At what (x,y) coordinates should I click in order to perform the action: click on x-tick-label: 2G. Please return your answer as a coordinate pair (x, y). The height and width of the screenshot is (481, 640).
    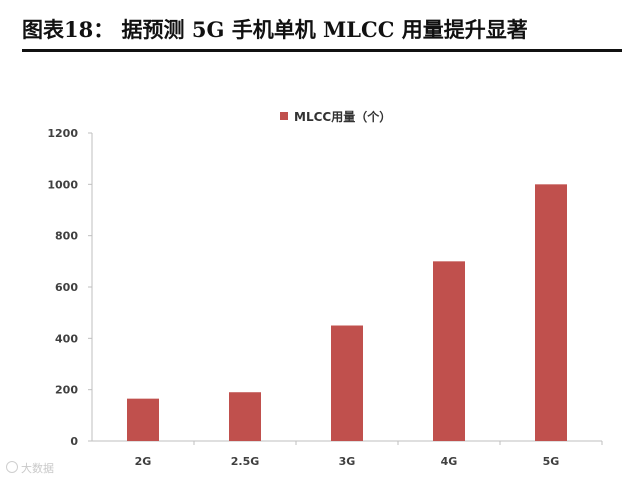
    Looking at the image, I should click on (143, 461).